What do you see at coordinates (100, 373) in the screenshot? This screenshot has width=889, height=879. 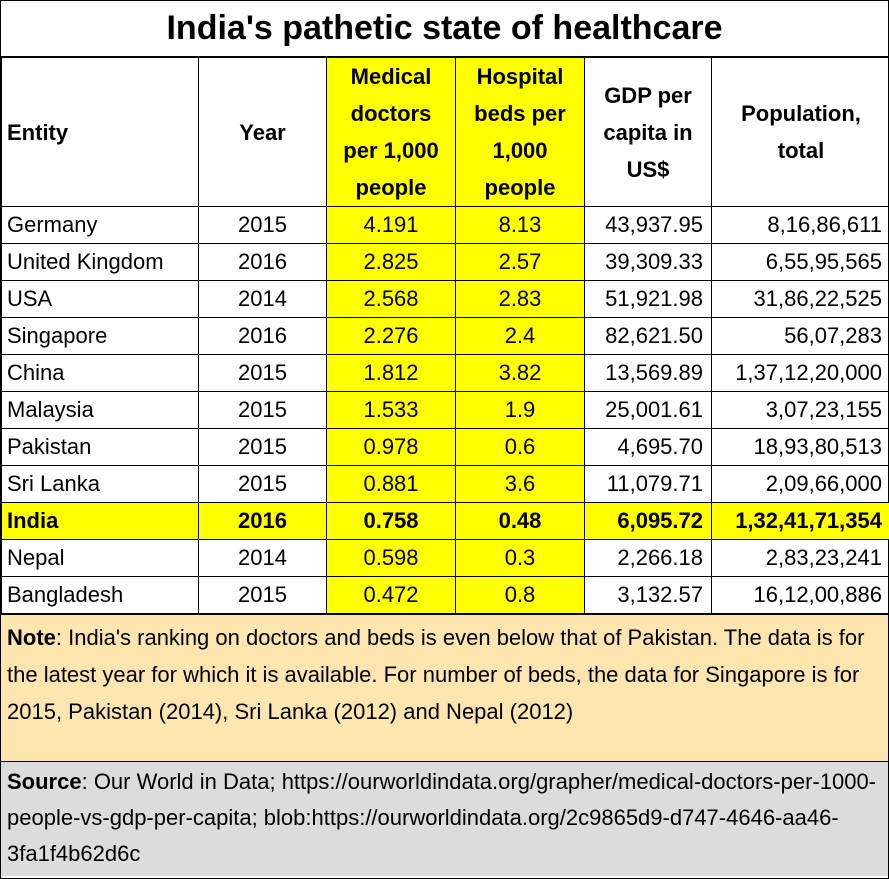 I see `cell-entity: China` at bounding box center [100, 373].